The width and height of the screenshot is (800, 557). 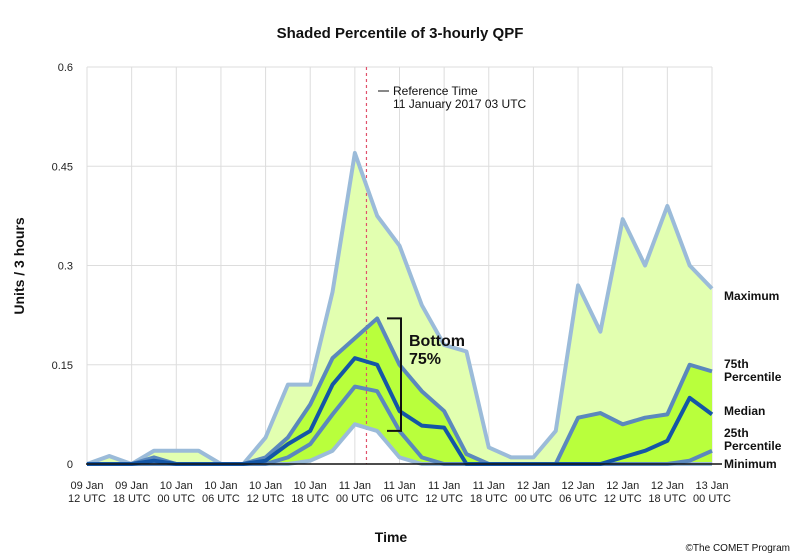 I want to click on label-75th-line2: Percentile, so click(x=753, y=377).